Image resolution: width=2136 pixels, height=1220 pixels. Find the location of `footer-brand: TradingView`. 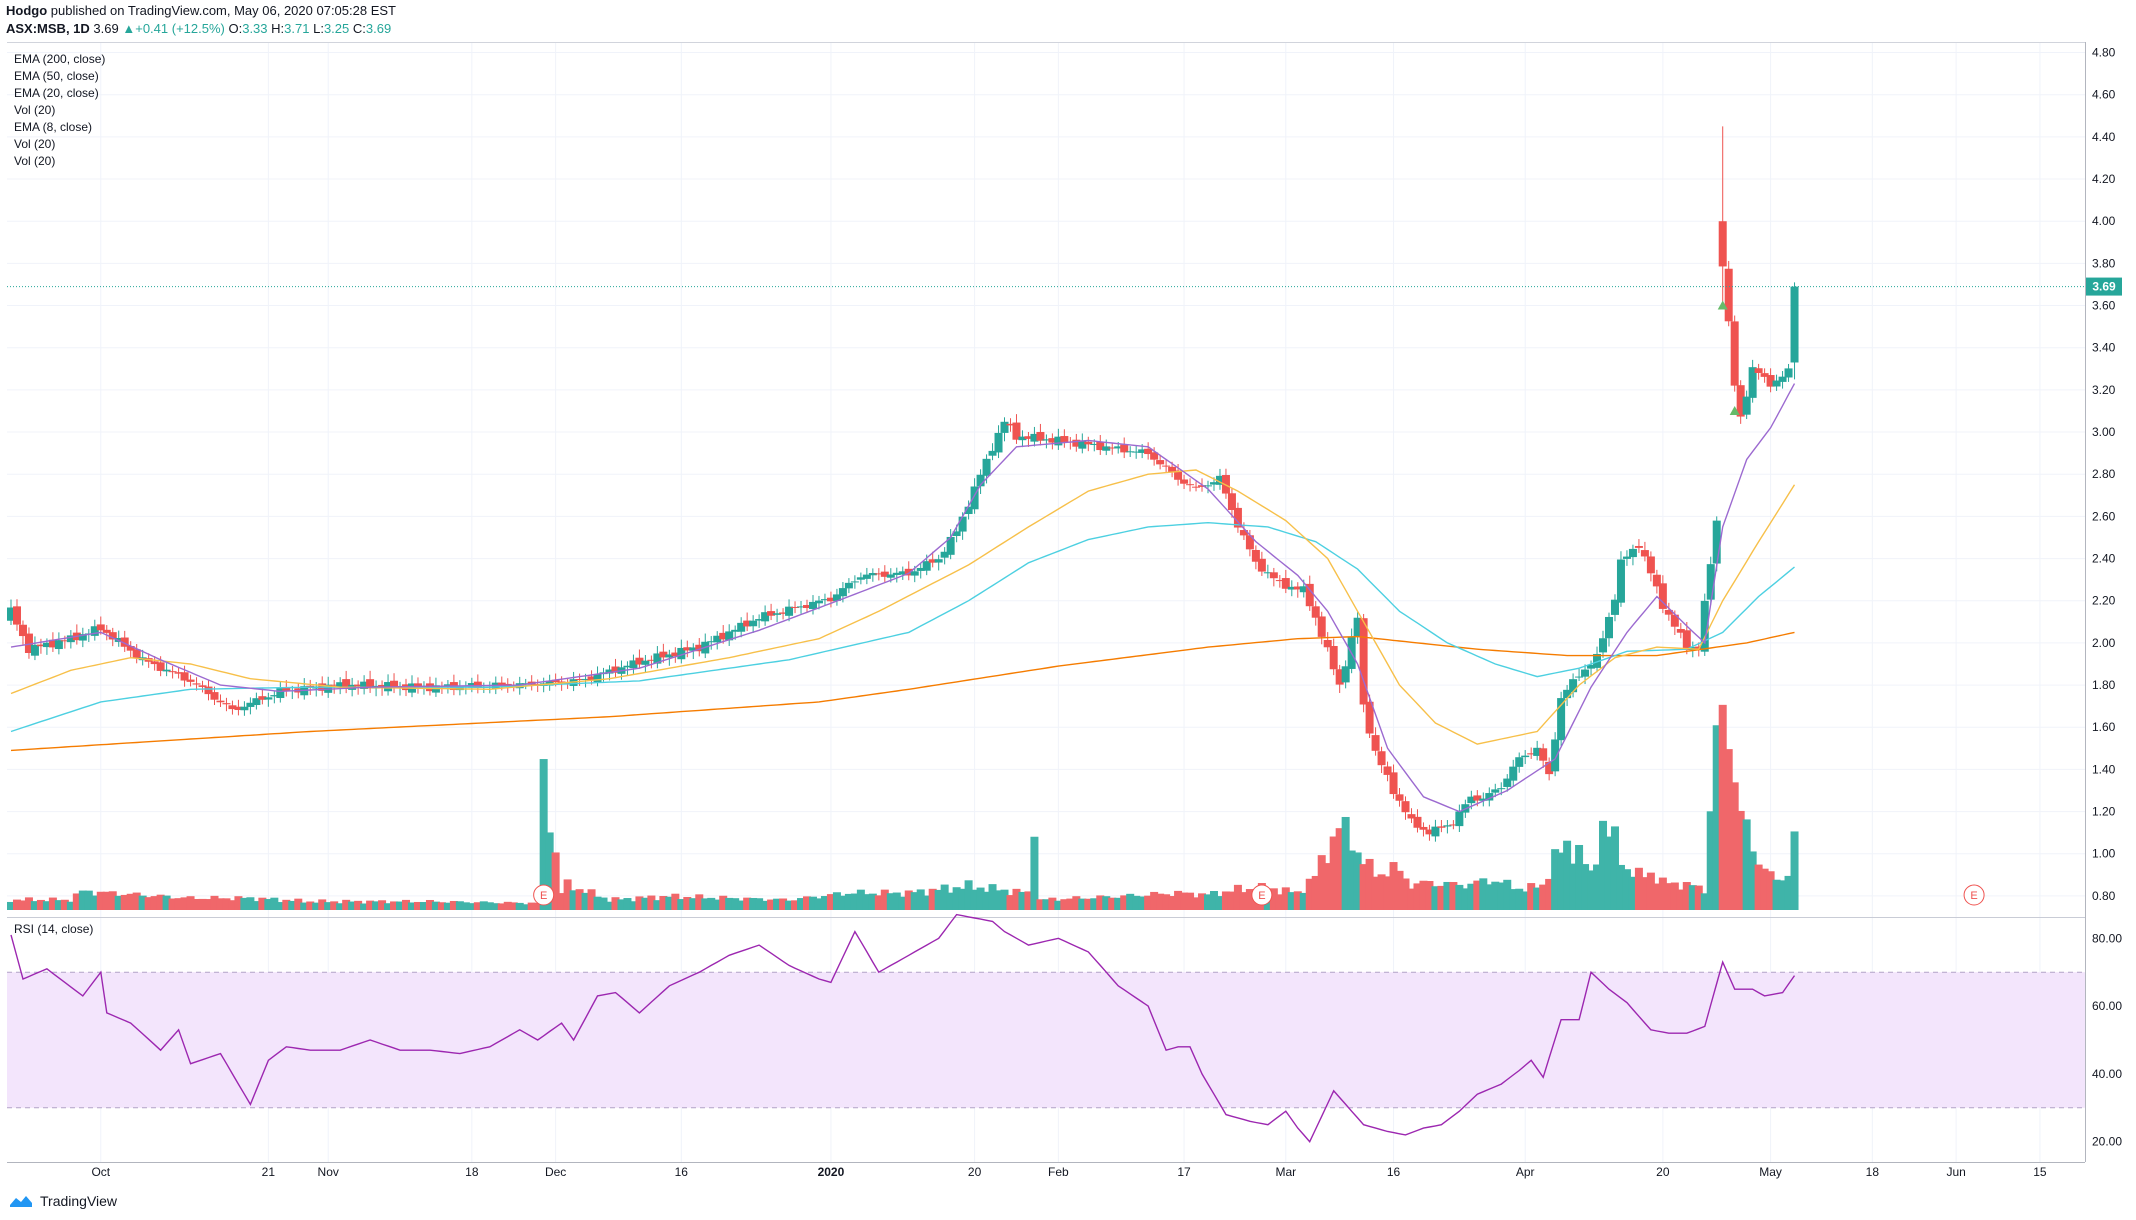

footer-brand: TradingView is located at coordinates (79, 1201).